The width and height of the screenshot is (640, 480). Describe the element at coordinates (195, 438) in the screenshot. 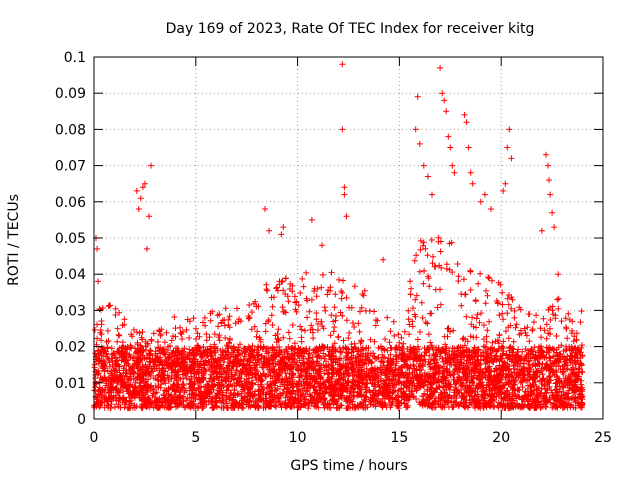

I see `x-tick-label: 5` at that location.